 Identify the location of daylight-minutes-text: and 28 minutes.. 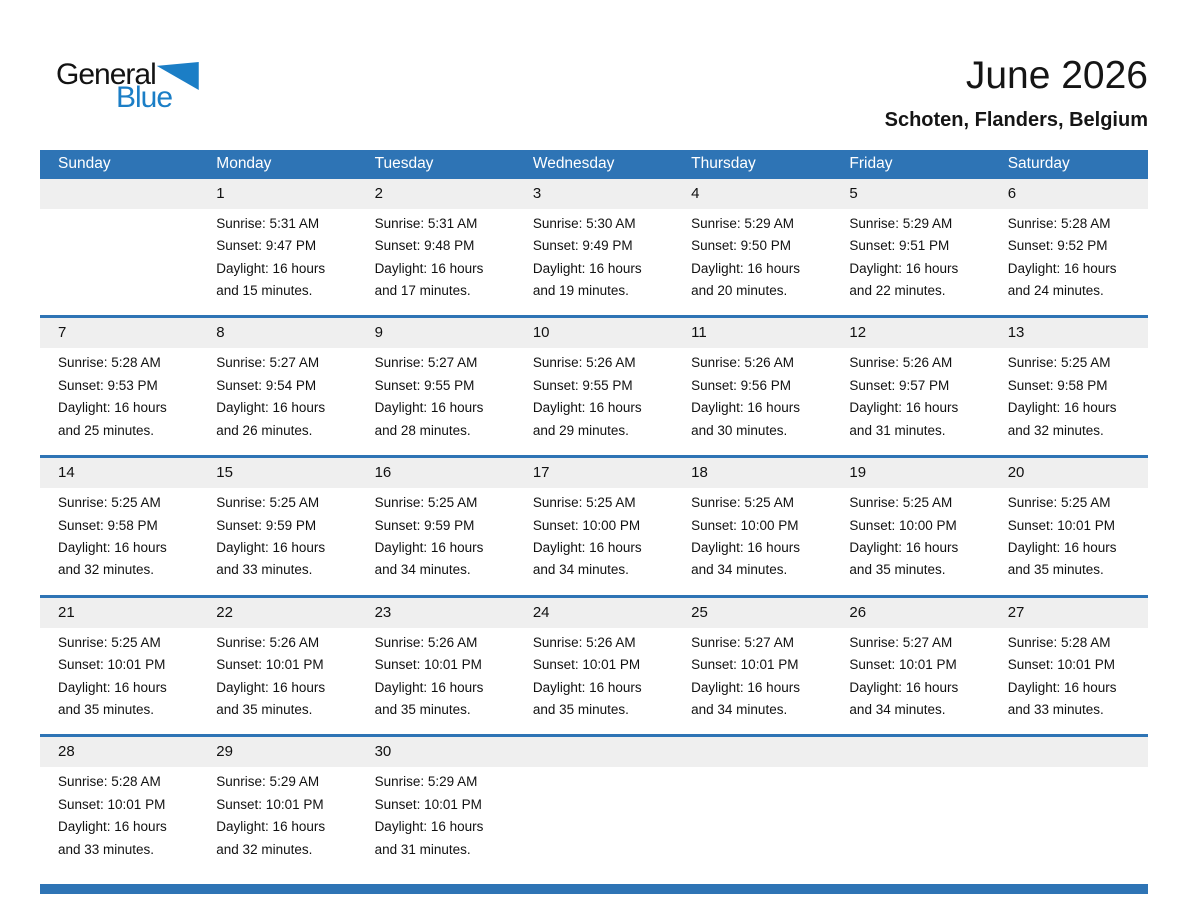
(422, 430).